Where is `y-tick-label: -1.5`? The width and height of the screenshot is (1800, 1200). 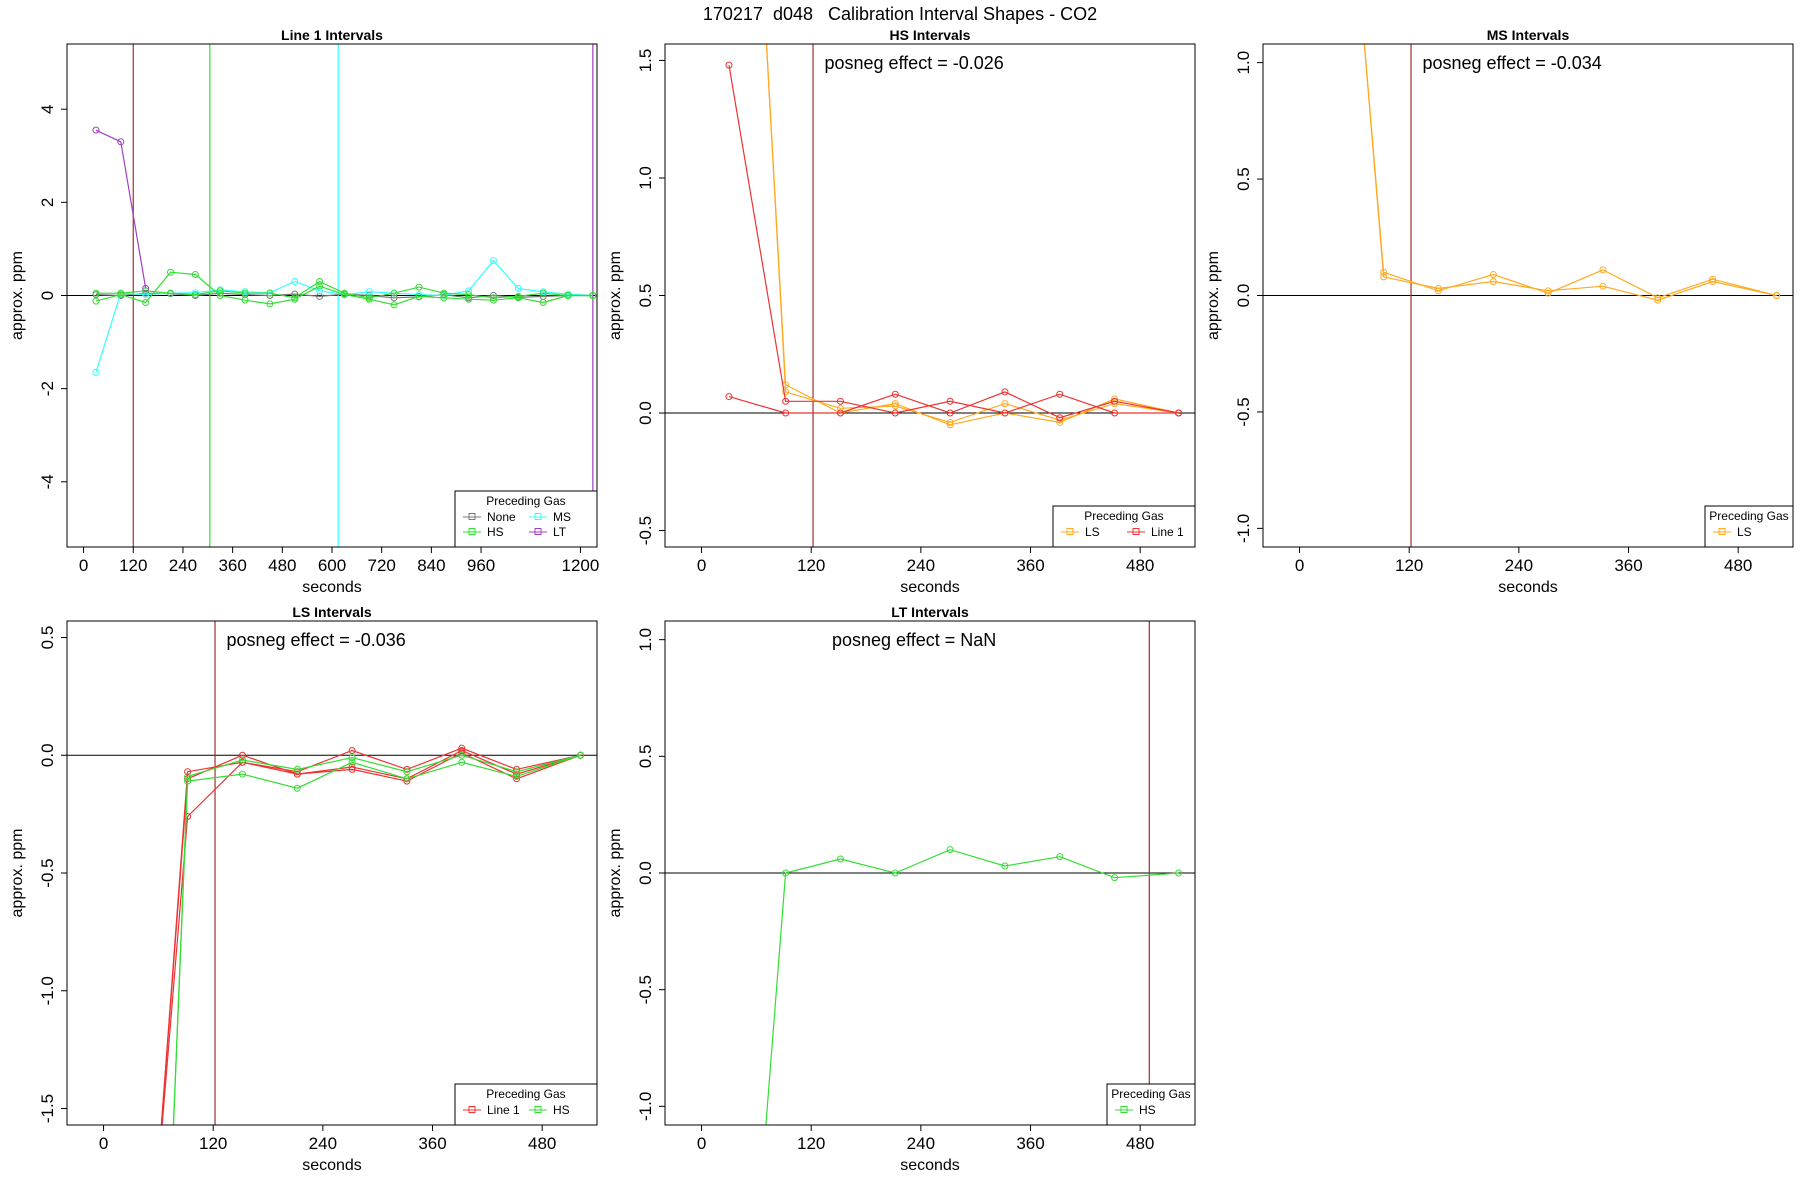 y-tick-label: -1.5 is located at coordinates (47, 1108).